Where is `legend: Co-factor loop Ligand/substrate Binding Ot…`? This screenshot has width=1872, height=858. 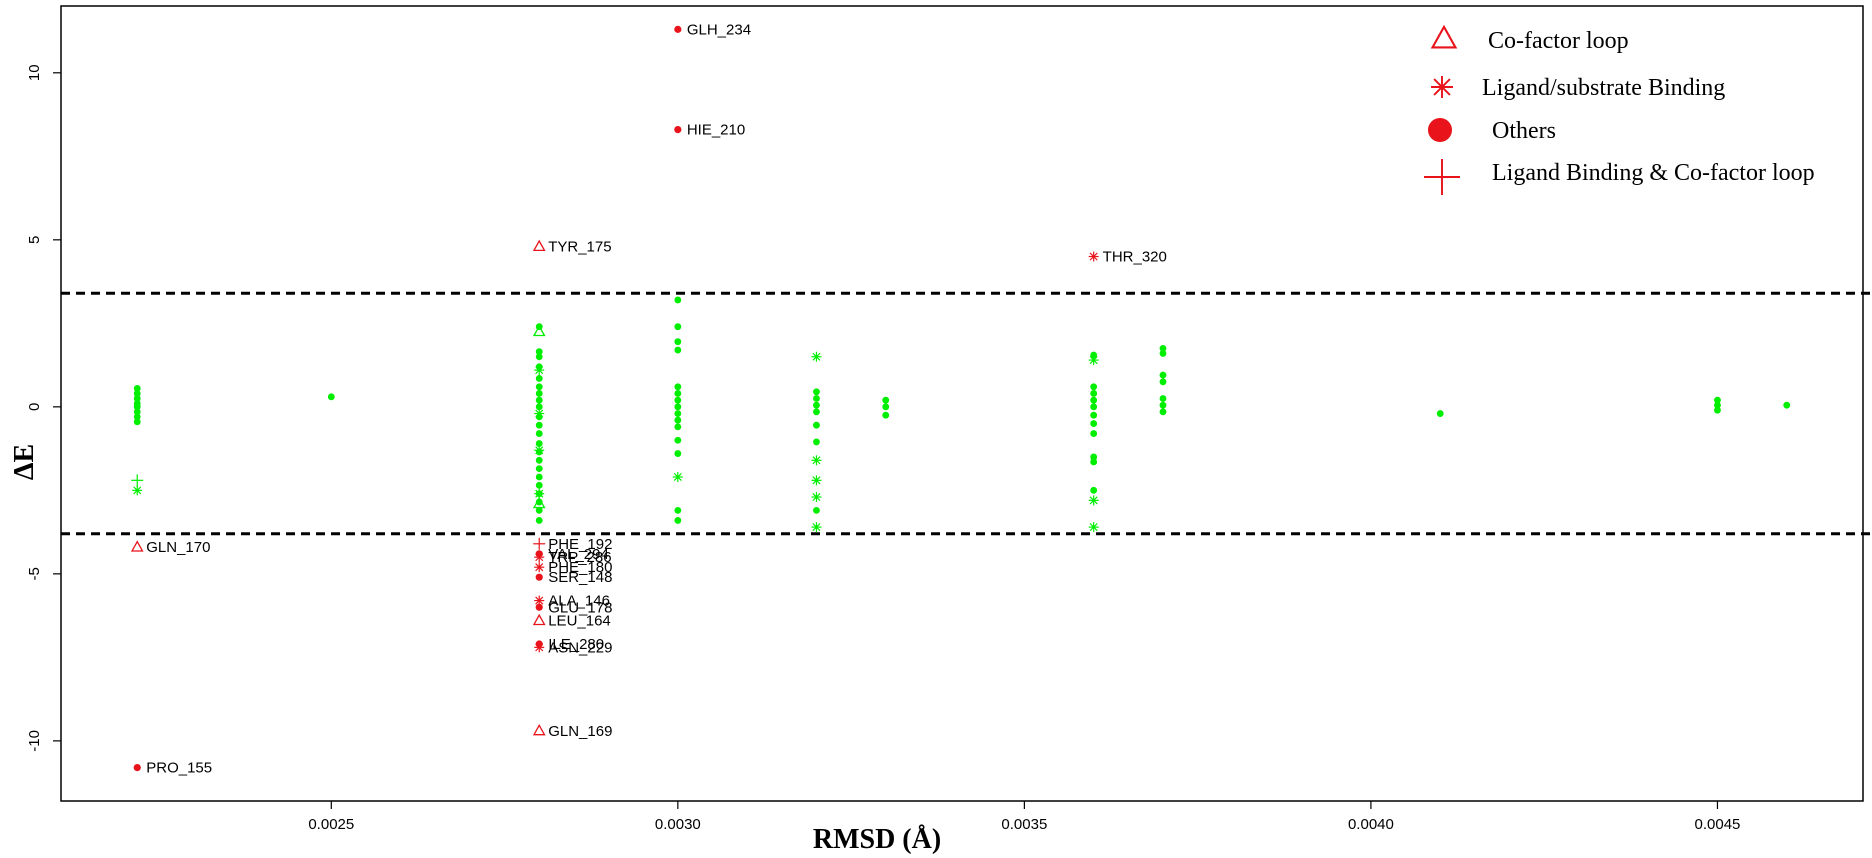 legend: Co-factor loop Ligand/substrate Binding Ot… is located at coordinates (1619, 109).